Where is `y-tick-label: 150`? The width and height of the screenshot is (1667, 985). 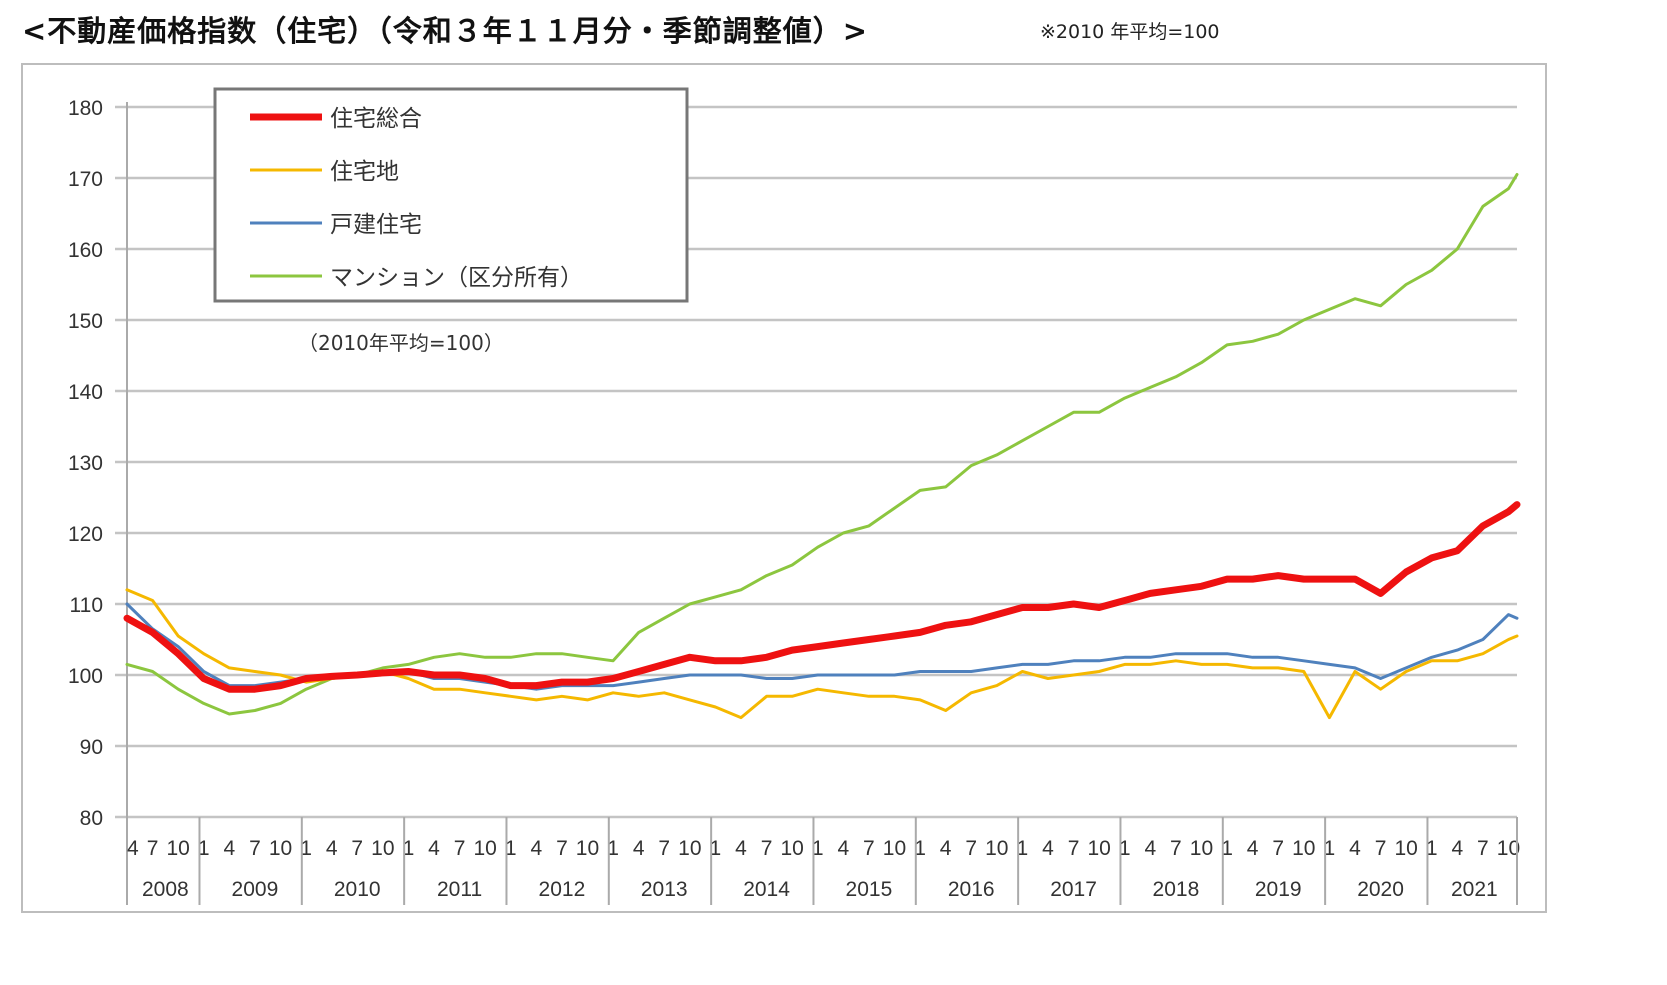 y-tick-label: 150 is located at coordinates (85, 321).